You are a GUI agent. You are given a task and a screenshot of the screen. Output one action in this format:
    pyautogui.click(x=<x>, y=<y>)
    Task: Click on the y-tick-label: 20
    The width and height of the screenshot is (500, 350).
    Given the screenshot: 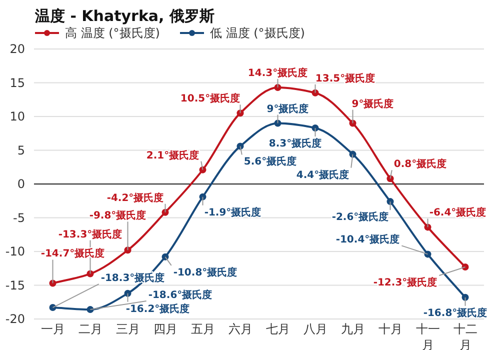 What is the action you would take?
    pyautogui.click(x=17, y=49)
    